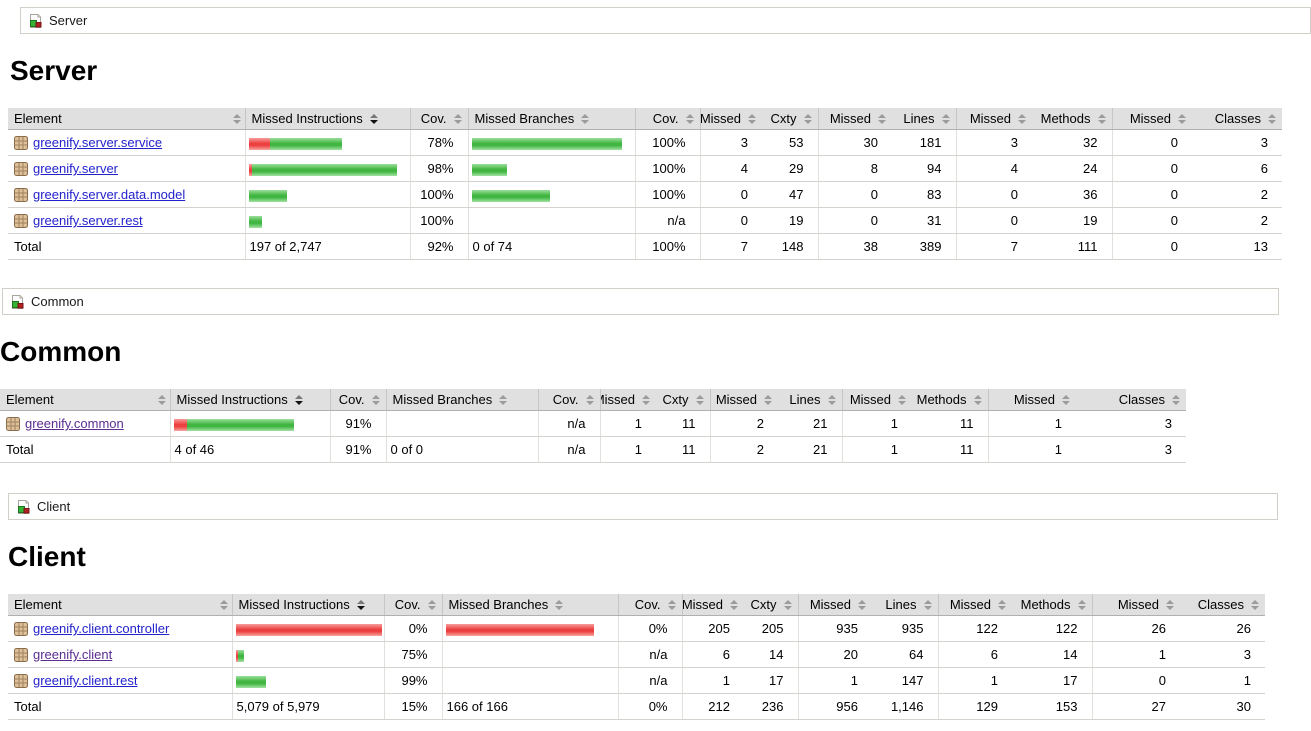 This screenshot has height=731, width=1311. Describe the element at coordinates (1222, 654) in the screenshot. I see `classes: 3` at that location.